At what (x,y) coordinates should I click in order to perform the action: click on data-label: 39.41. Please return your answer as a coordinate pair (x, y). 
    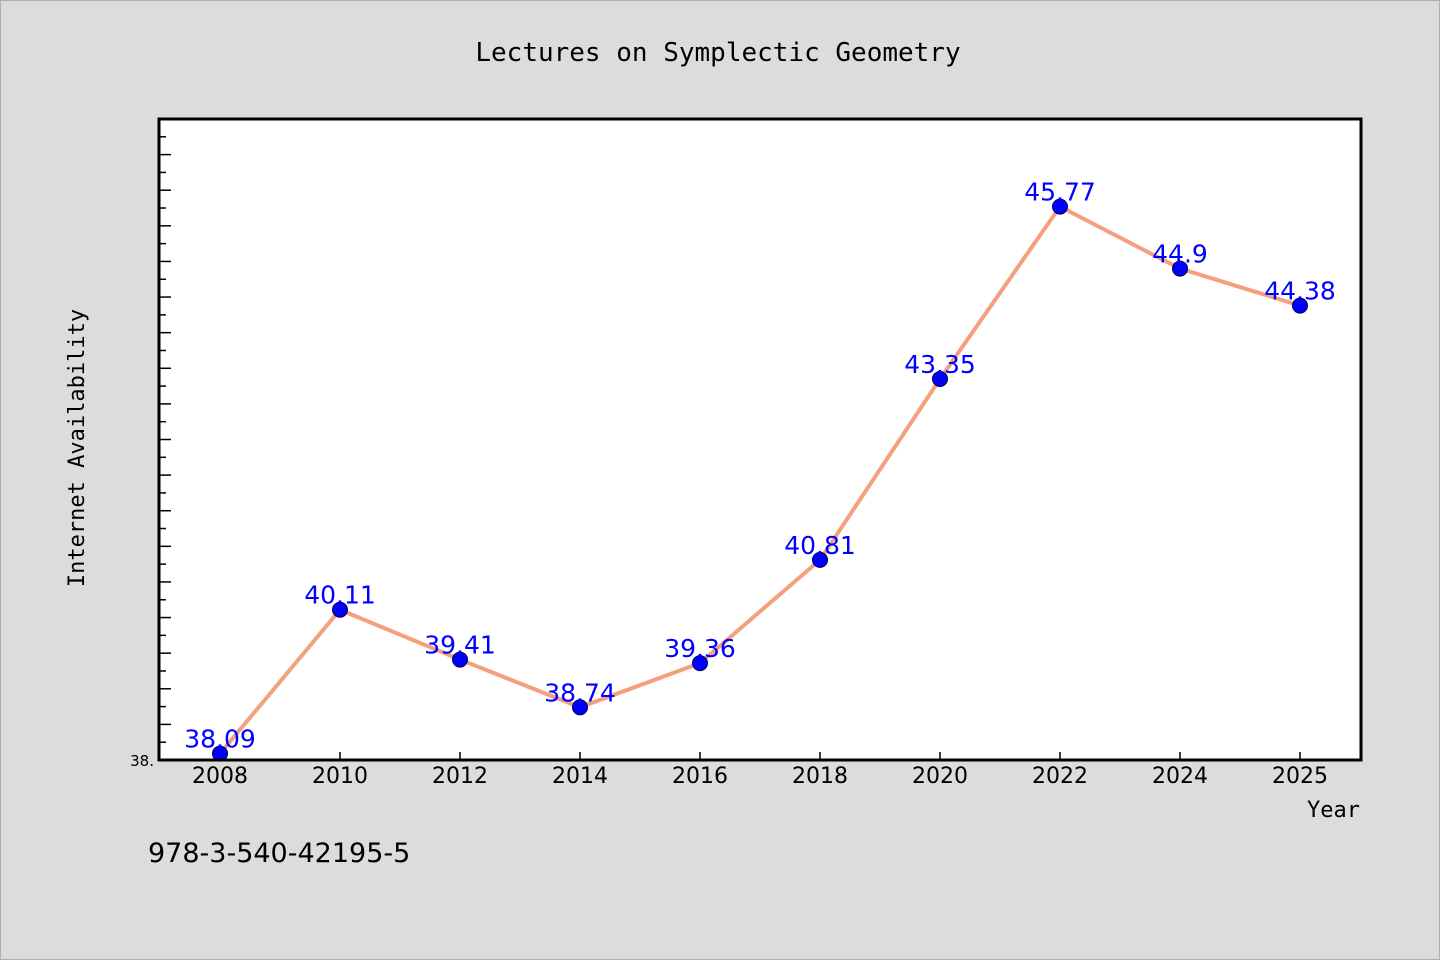
    Looking at the image, I should click on (460, 645).